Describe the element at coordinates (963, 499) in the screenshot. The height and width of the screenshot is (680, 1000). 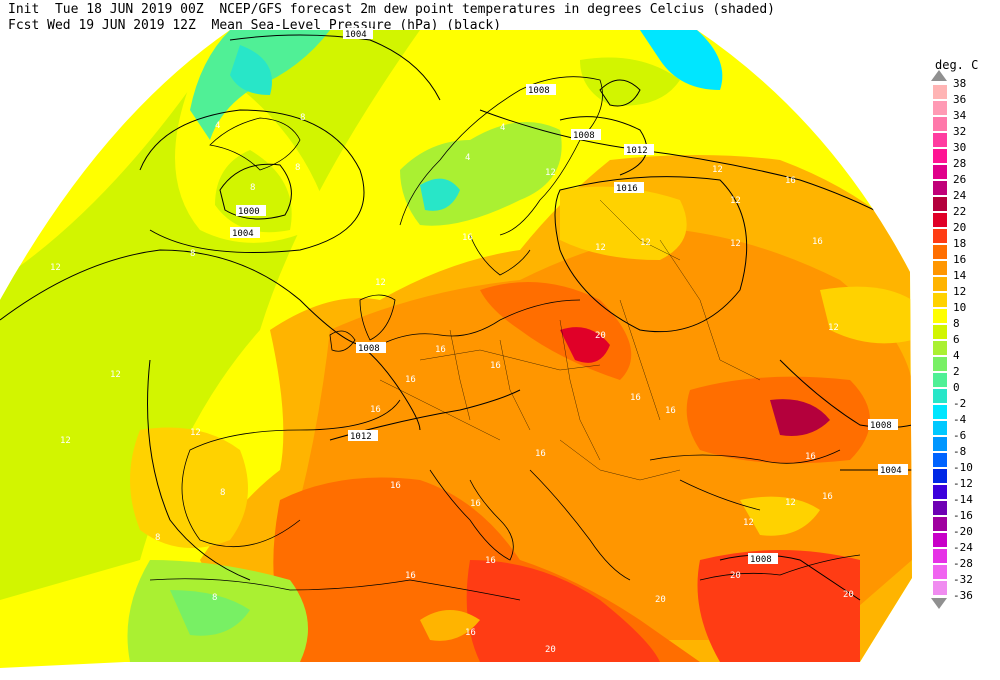
I see `legend-label: -14` at that location.